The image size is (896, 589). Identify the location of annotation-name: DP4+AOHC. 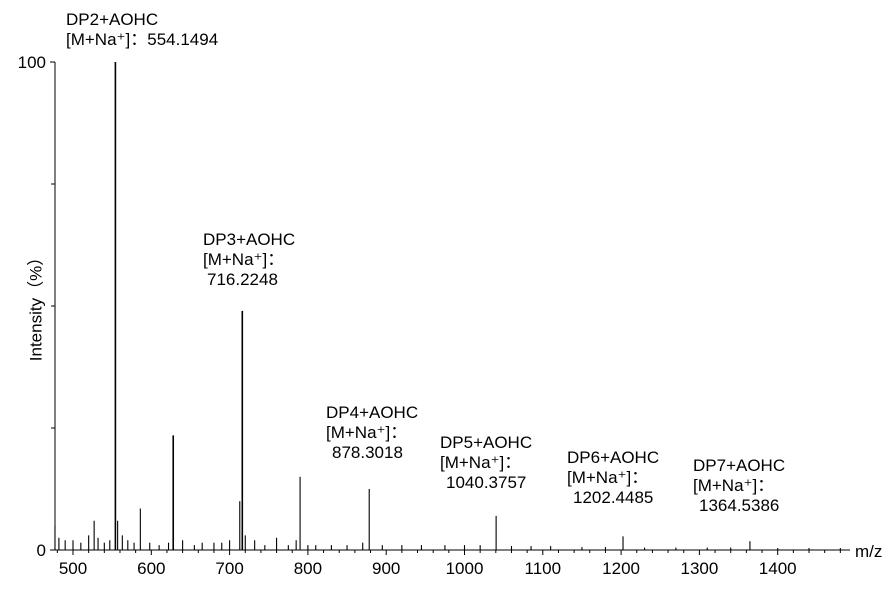
(372, 412).